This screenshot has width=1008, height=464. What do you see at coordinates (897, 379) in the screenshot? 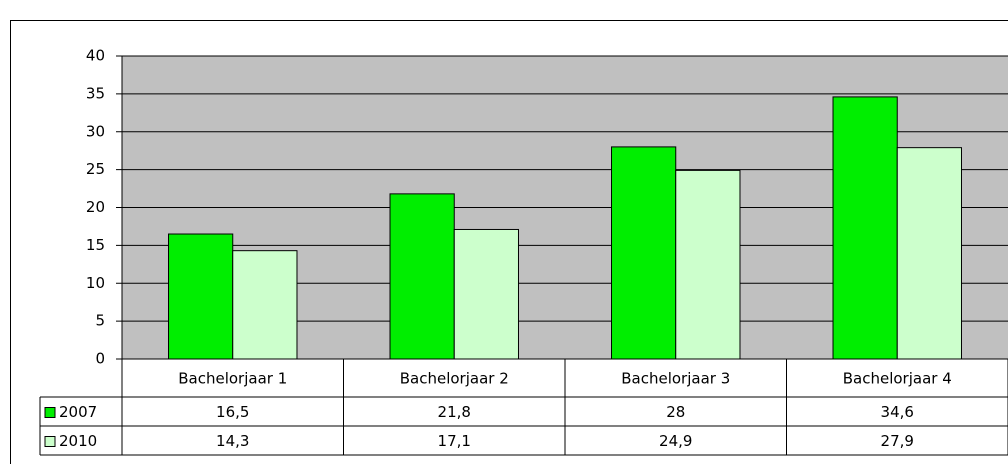
I see `x-tick-label: Bachelorjaar 4` at bounding box center [897, 379].